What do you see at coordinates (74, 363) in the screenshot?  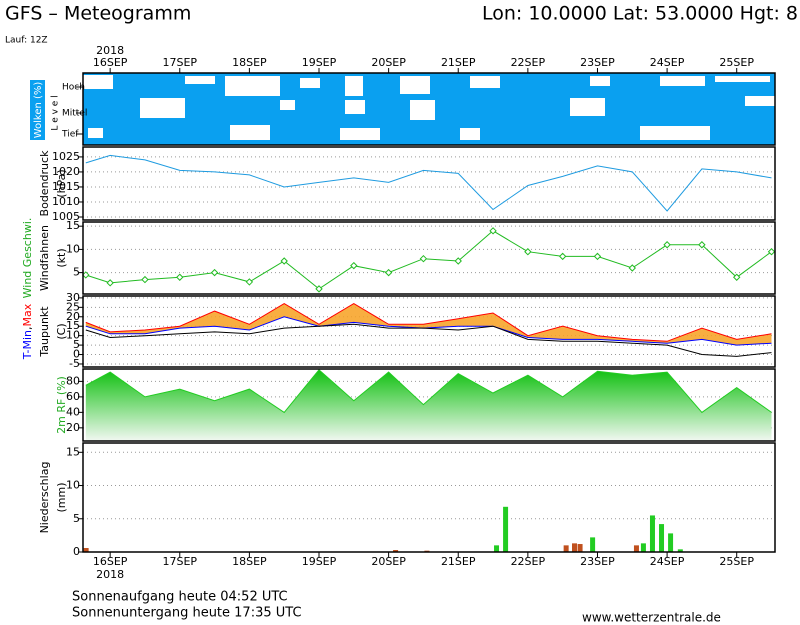 I see `y-tick-label: -5` at bounding box center [74, 363].